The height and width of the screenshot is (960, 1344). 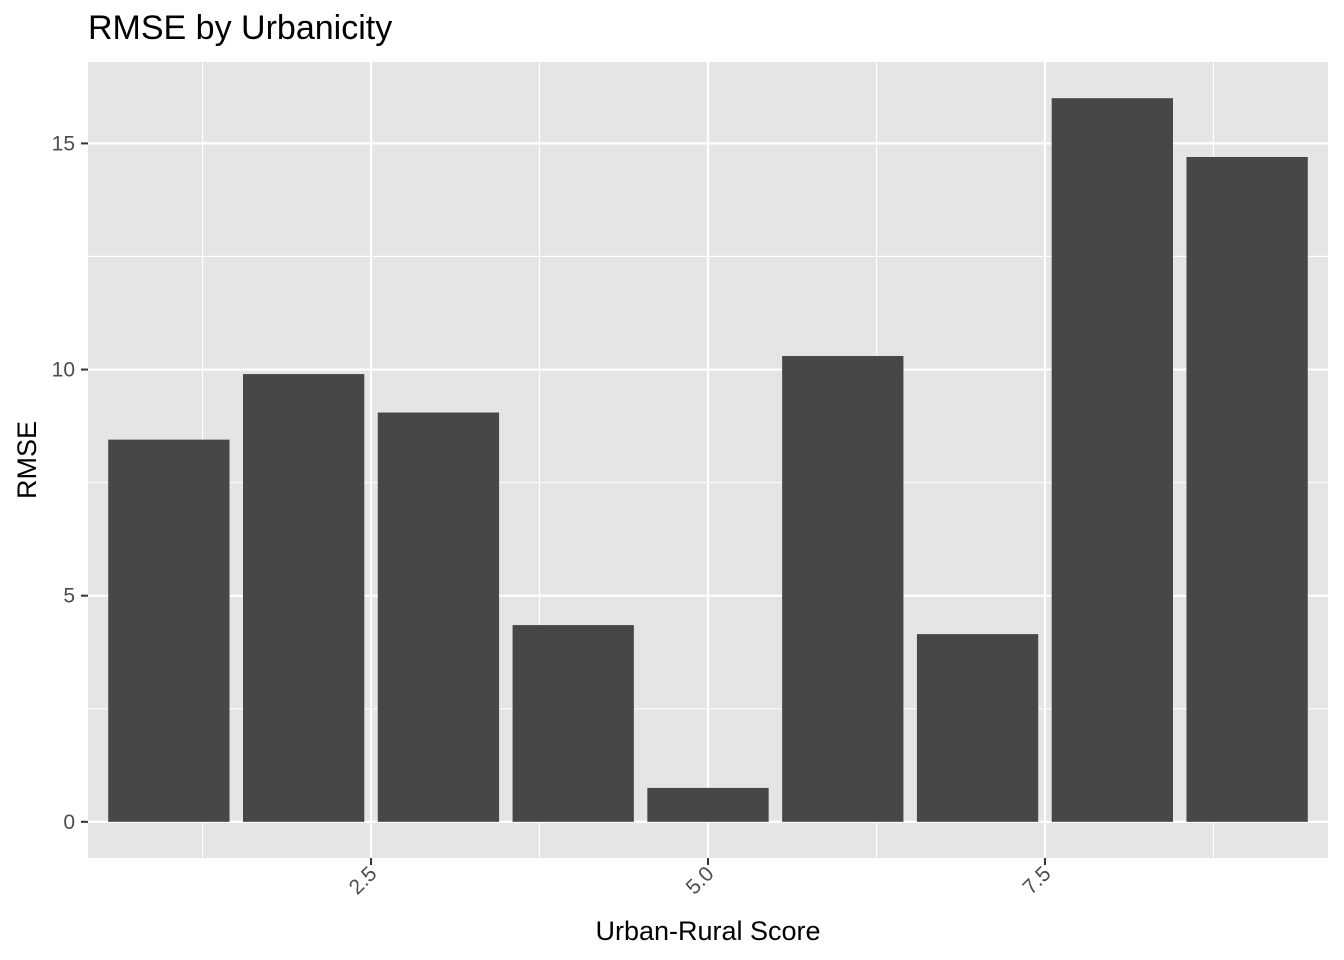 I want to click on x-axis-title: Urban-Rural Score, so click(x=707, y=931).